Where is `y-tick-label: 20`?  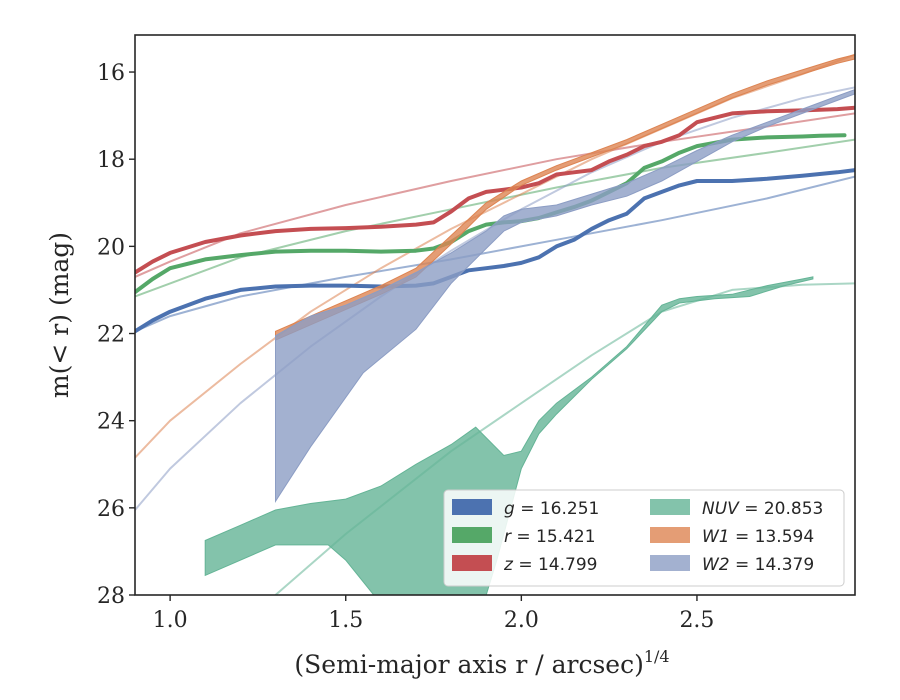
y-tick-label: 20 is located at coordinates (111, 247).